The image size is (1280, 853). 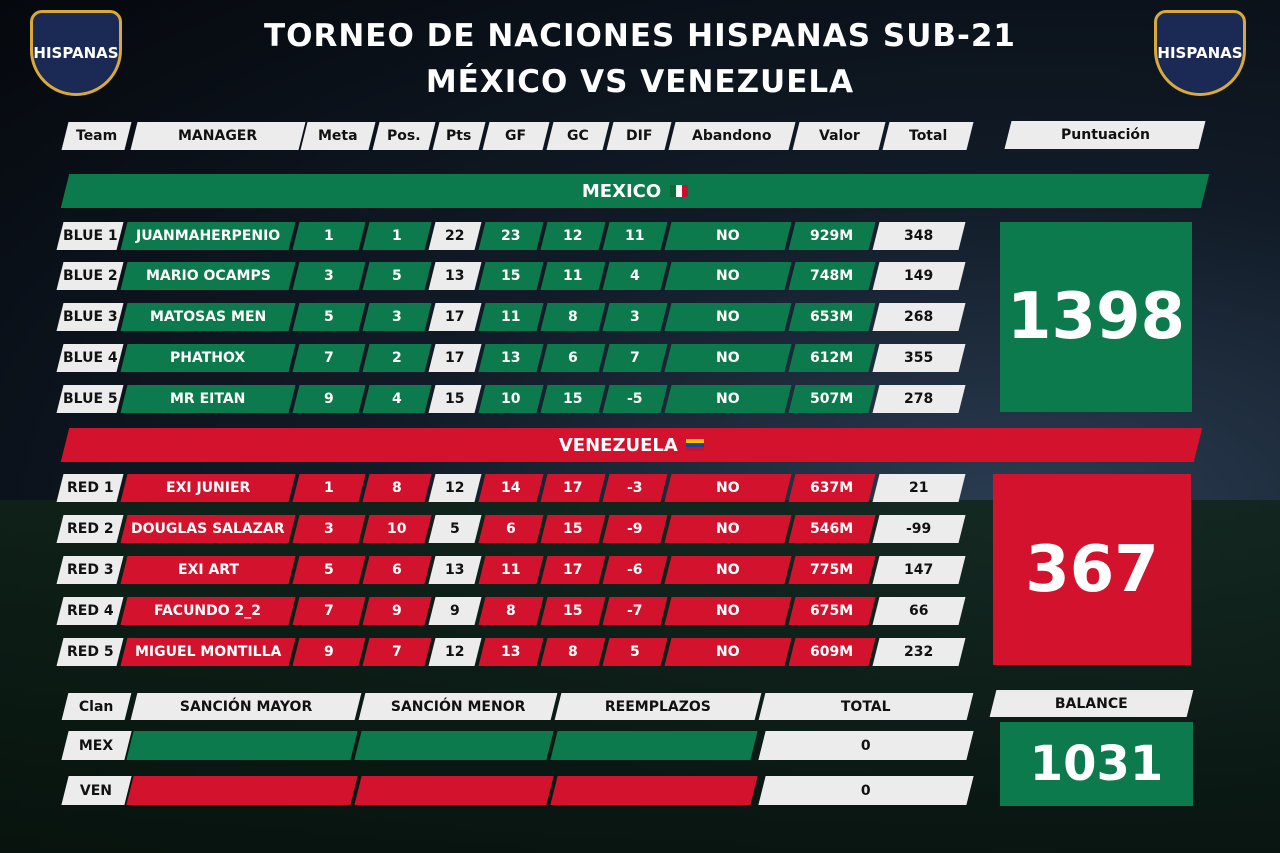 What do you see at coordinates (511, 488) in the screenshot?
I see `table-cell: 14` at bounding box center [511, 488].